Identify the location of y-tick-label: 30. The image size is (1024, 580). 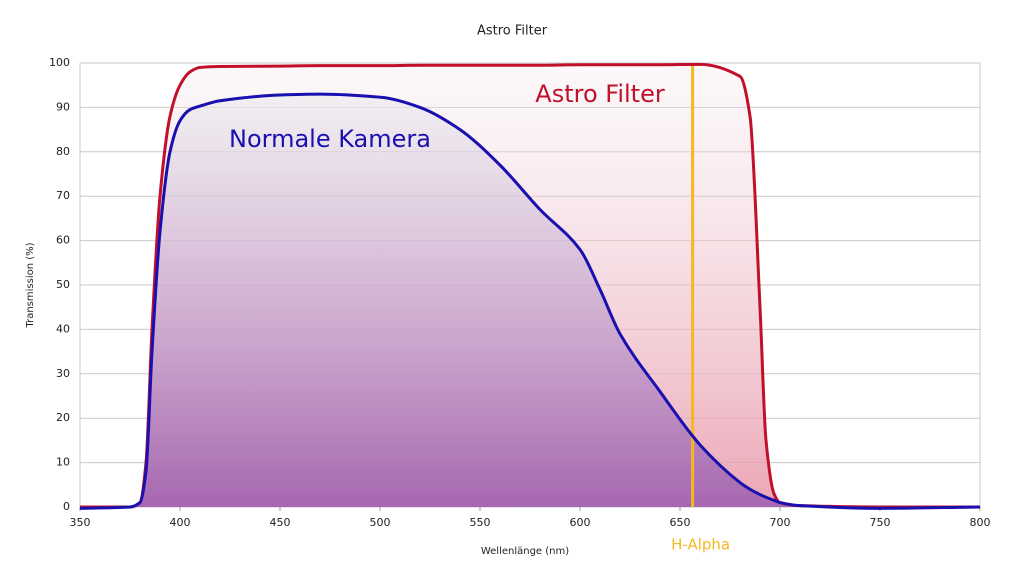
(63, 373).